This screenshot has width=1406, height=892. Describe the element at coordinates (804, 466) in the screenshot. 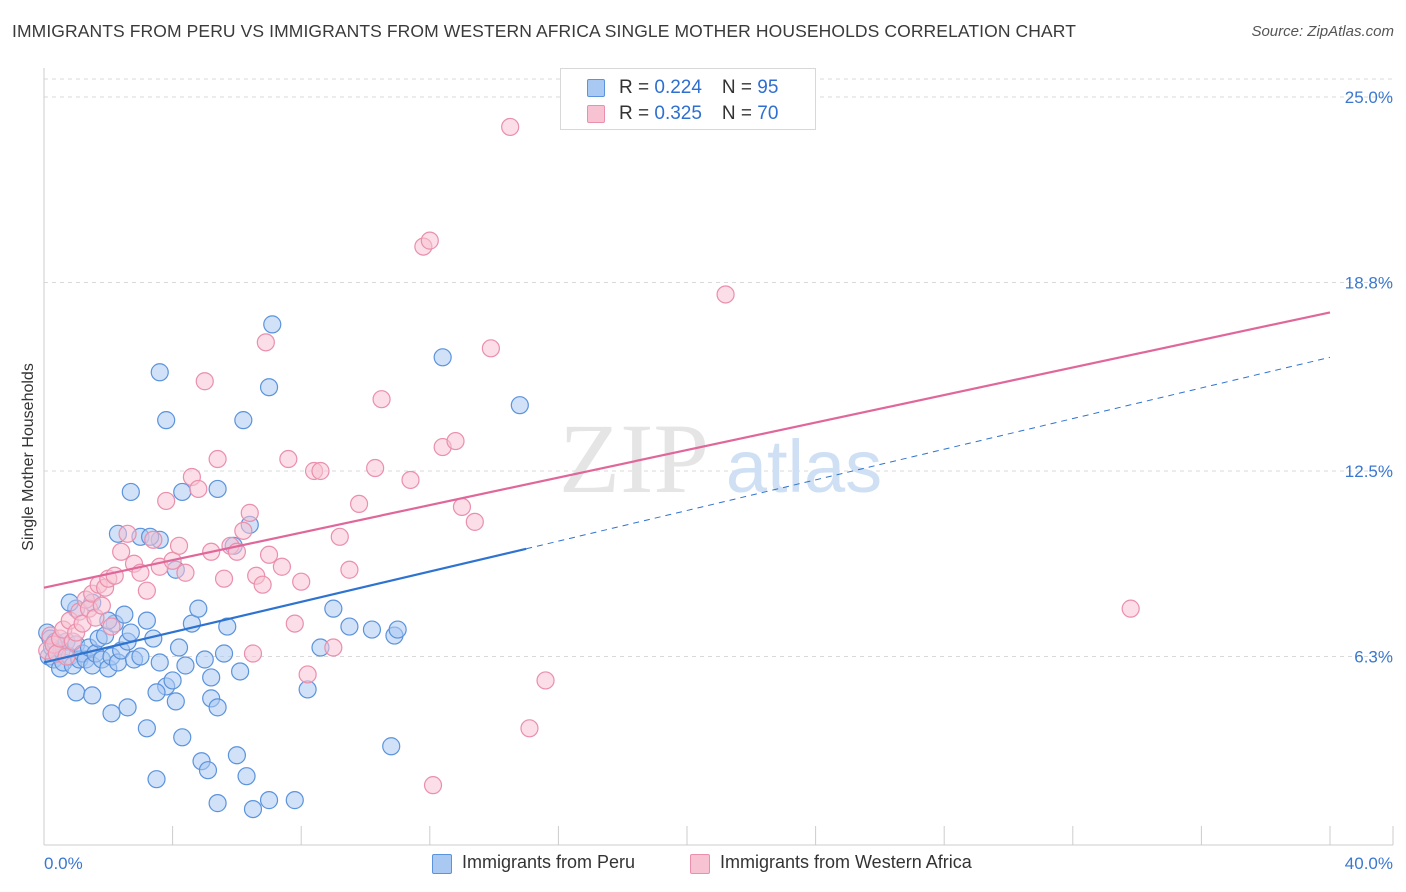

I see `watermark-atlas: atlas` at that location.